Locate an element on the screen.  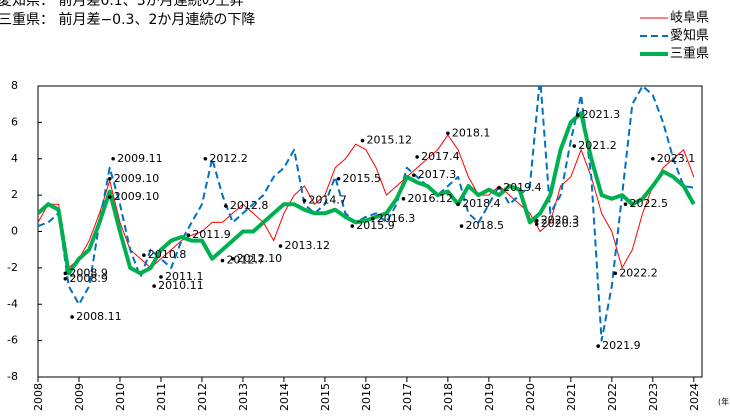
annotation-label: 2018.5 is located at coordinates (485, 225).